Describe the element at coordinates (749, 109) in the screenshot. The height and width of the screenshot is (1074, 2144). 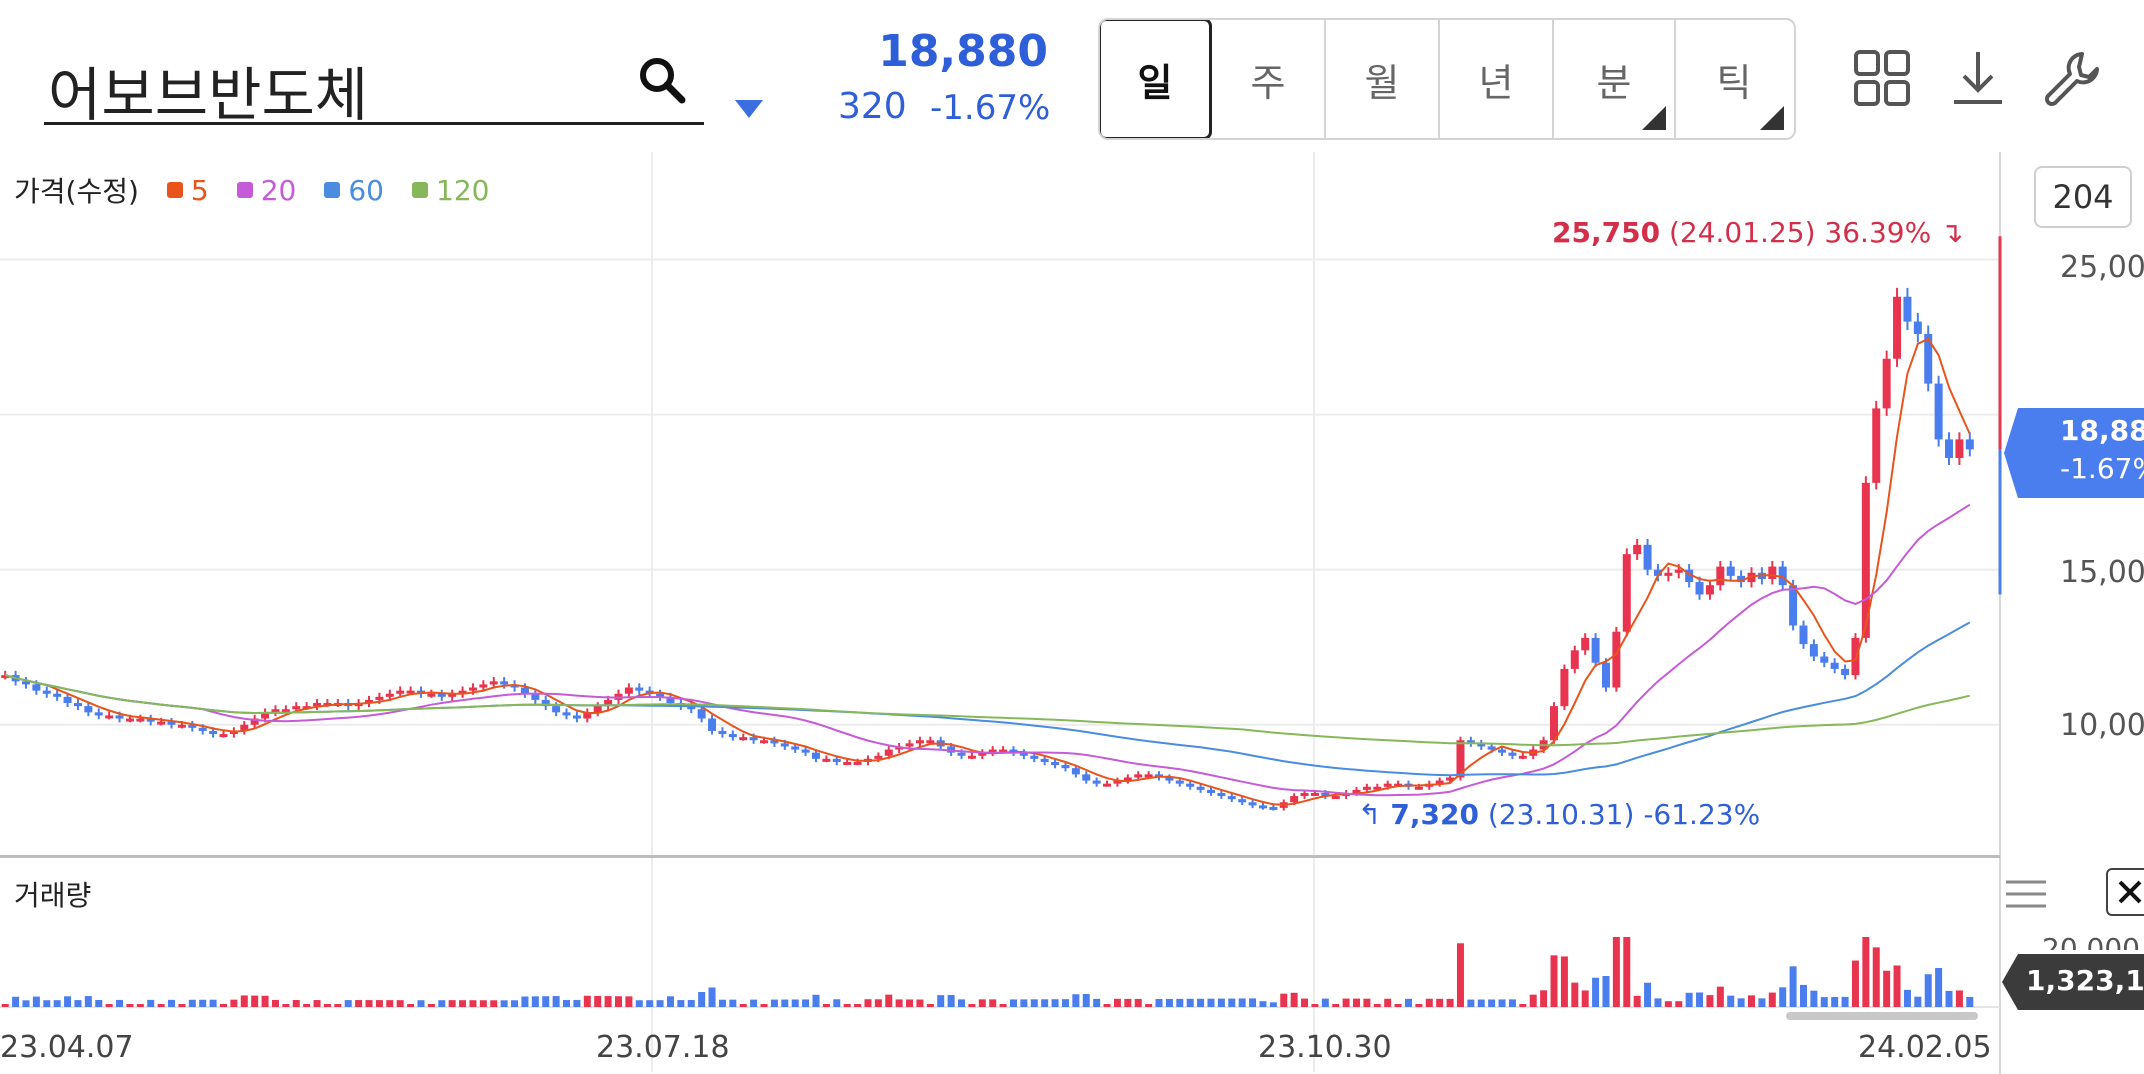
I see `dropdown-arrow-icon` at that location.